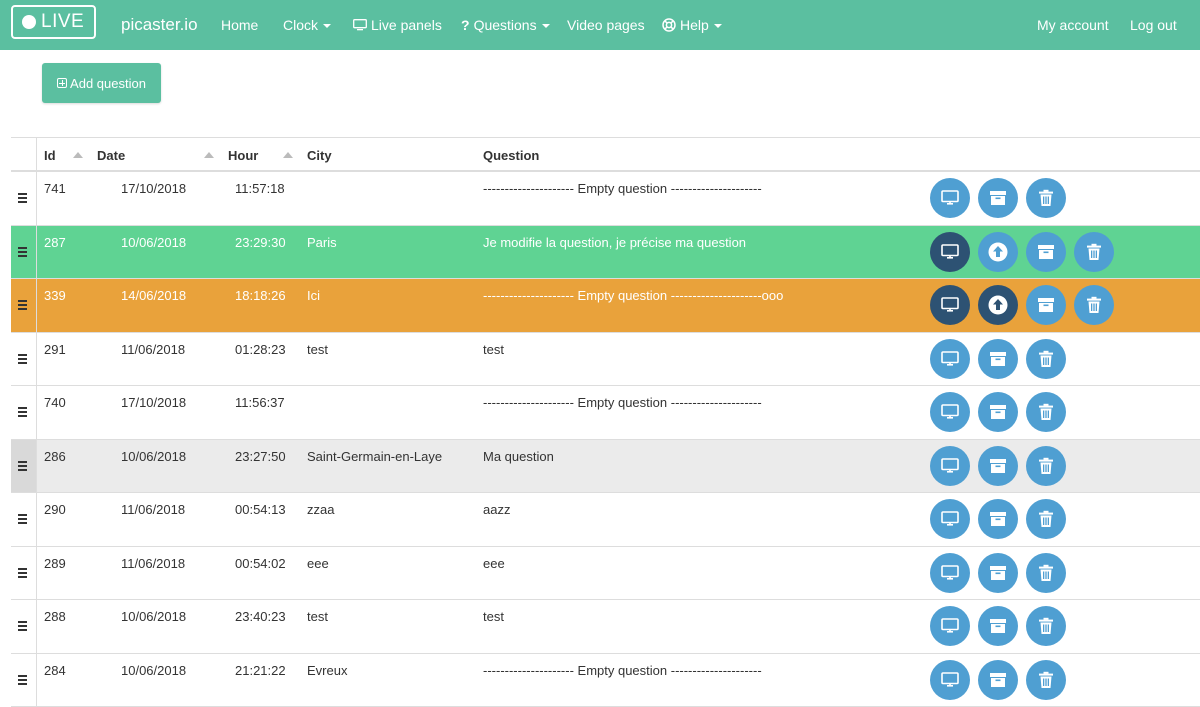  What do you see at coordinates (397, 25) in the screenshot?
I see `nav-live-panels: Live panels` at bounding box center [397, 25].